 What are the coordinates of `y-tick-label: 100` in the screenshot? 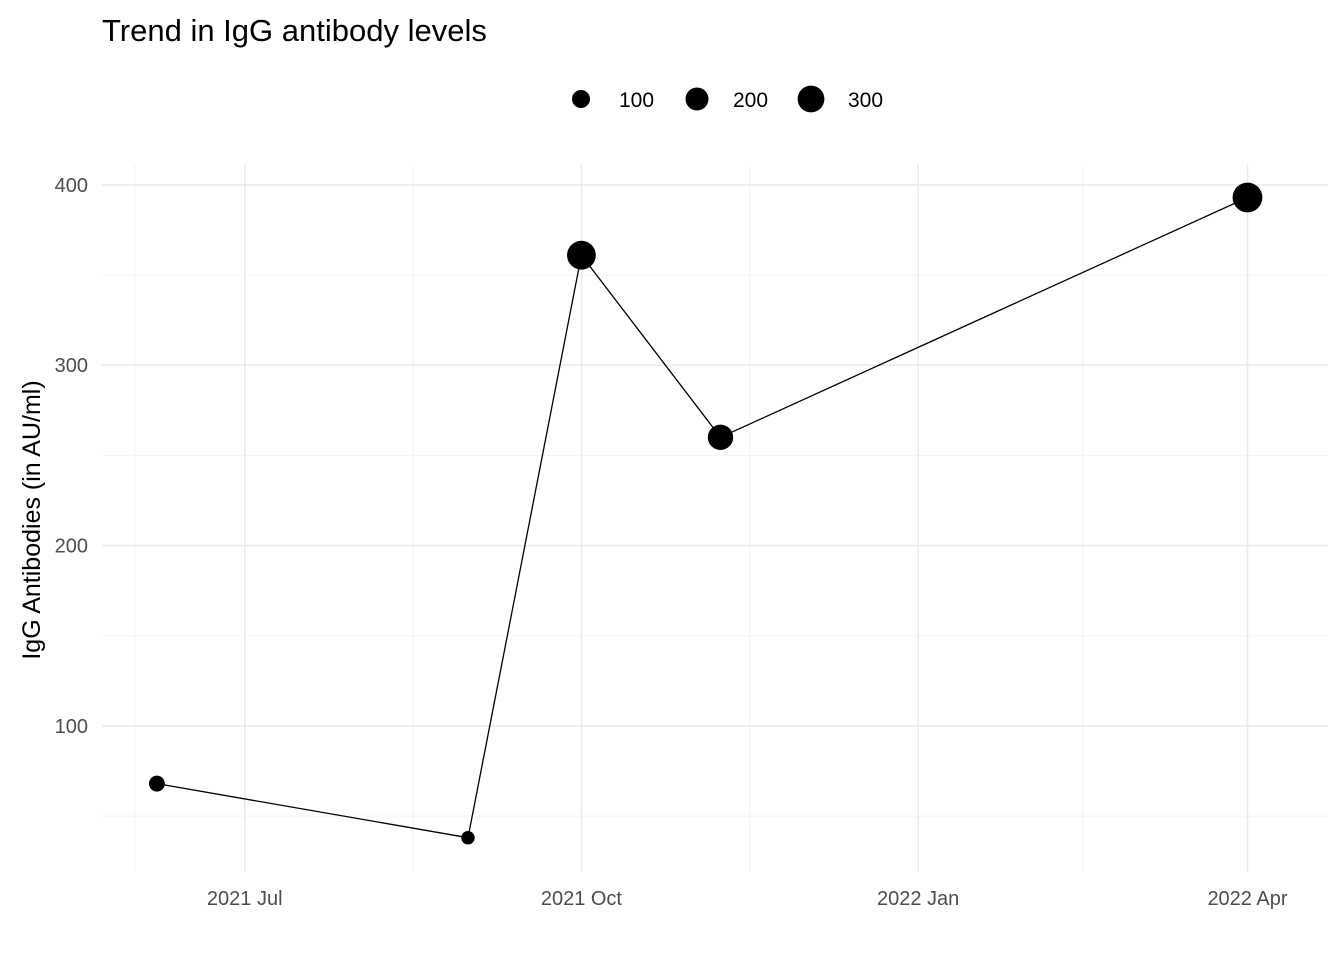 It's located at (71, 727).